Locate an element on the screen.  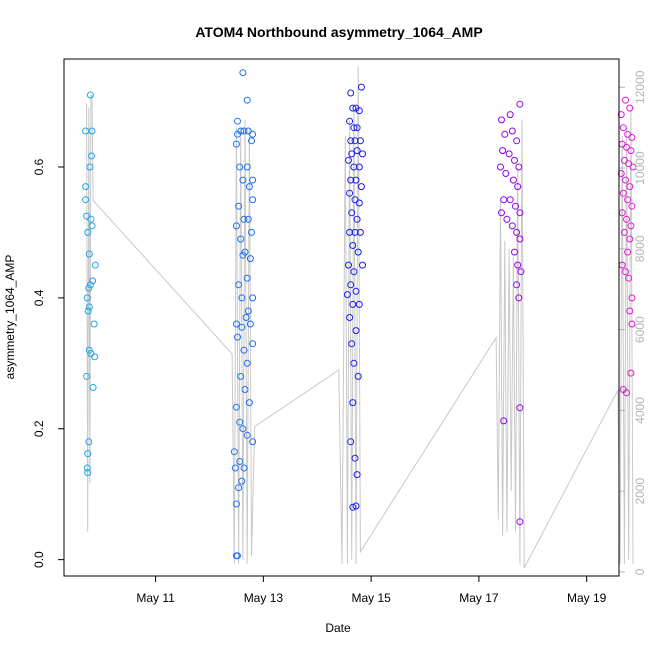
x-tick-label: May 13 is located at coordinates (264, 598).